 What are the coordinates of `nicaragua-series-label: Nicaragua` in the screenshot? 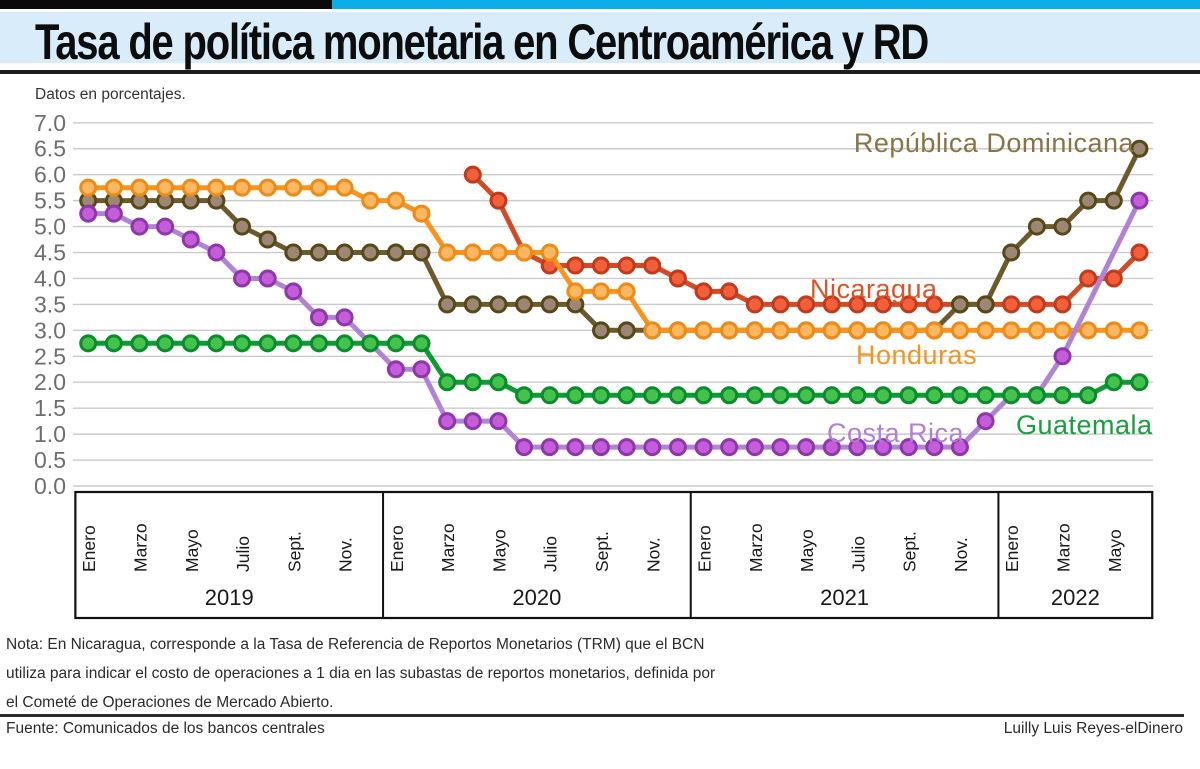 It's located at (874, 289).